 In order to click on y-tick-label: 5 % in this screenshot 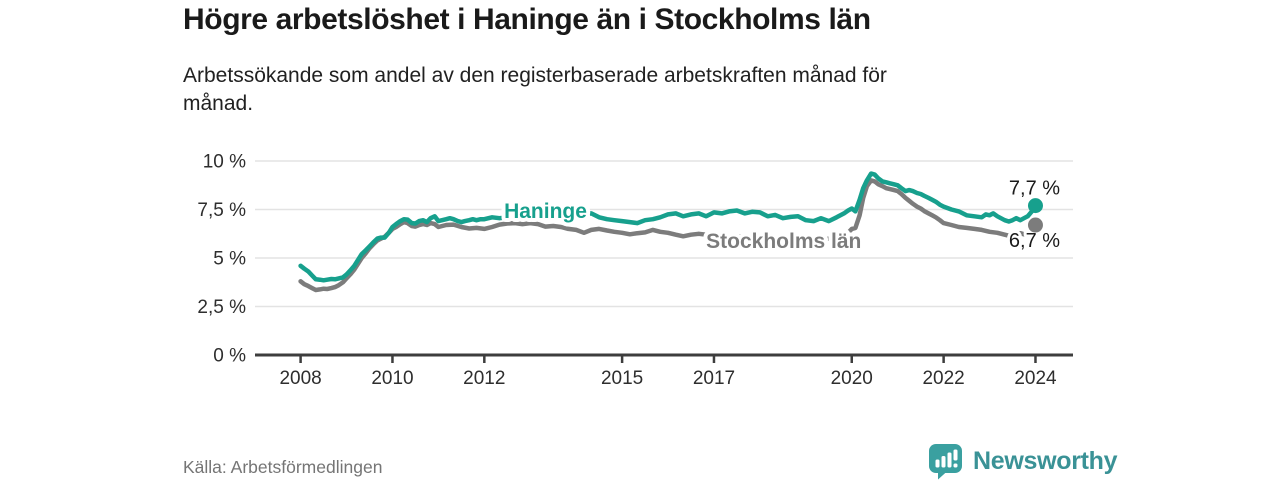, I will do `click(229, 259)`.